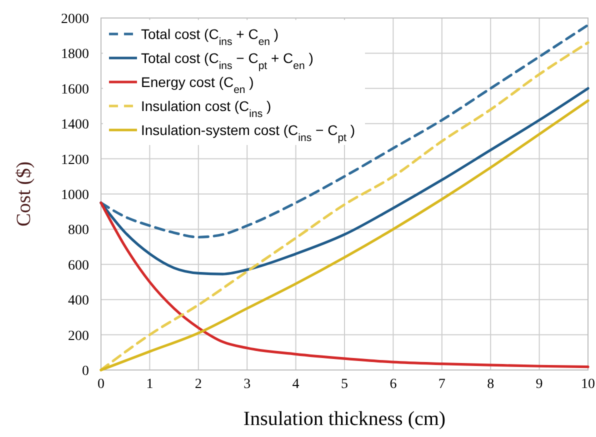 The width and height of the screenshot is (596, 437). What do you see at coordinates (78, 266) in the screenshot?
I see `y-tick-label: 600` at bounding box center [78, 266].